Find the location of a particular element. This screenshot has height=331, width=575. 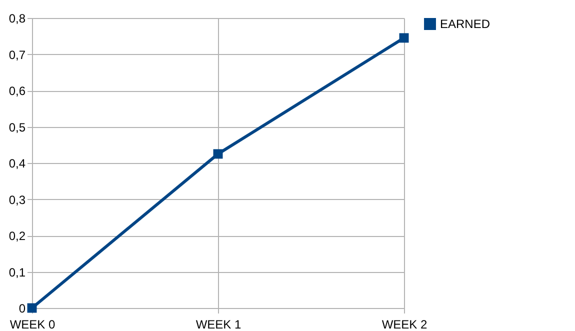

x-tick-label: WEEK 1 is located at coordinates (219, 324).